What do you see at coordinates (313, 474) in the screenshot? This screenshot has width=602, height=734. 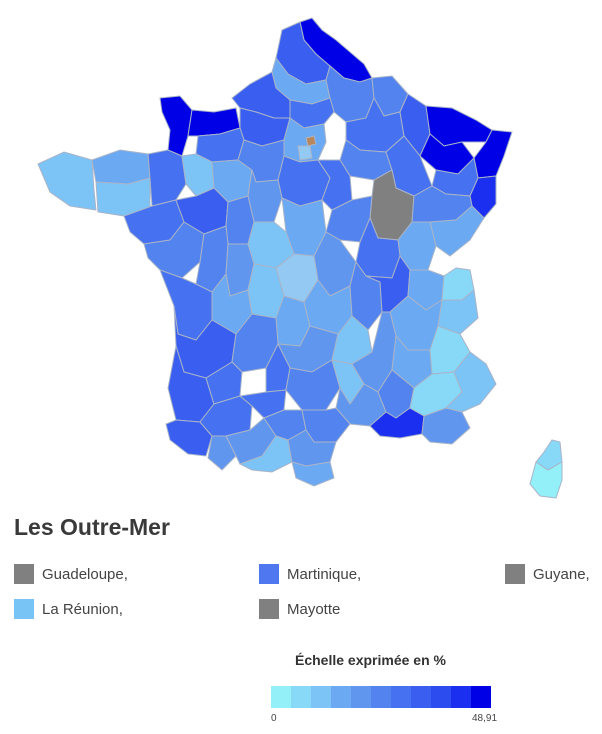 I see `department-pyrenees-orientales` at bounding box center [313, 474].